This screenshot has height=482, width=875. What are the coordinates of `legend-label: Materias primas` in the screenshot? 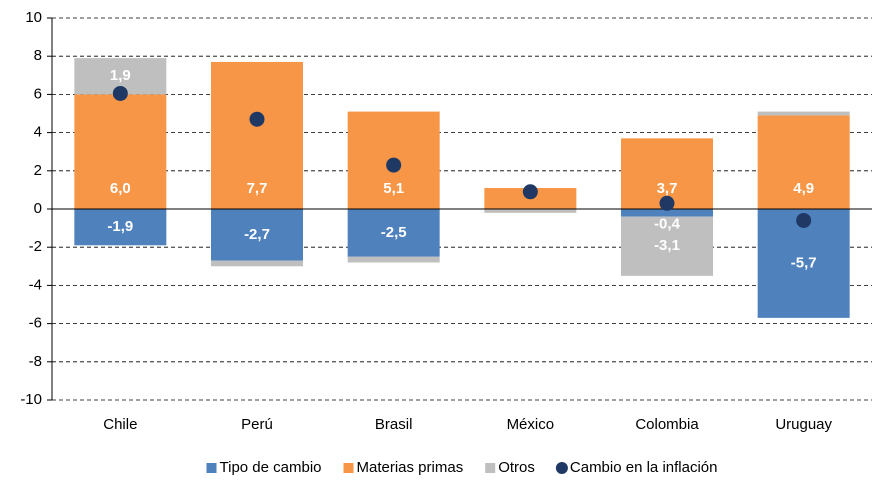 It's located at (410, 467).